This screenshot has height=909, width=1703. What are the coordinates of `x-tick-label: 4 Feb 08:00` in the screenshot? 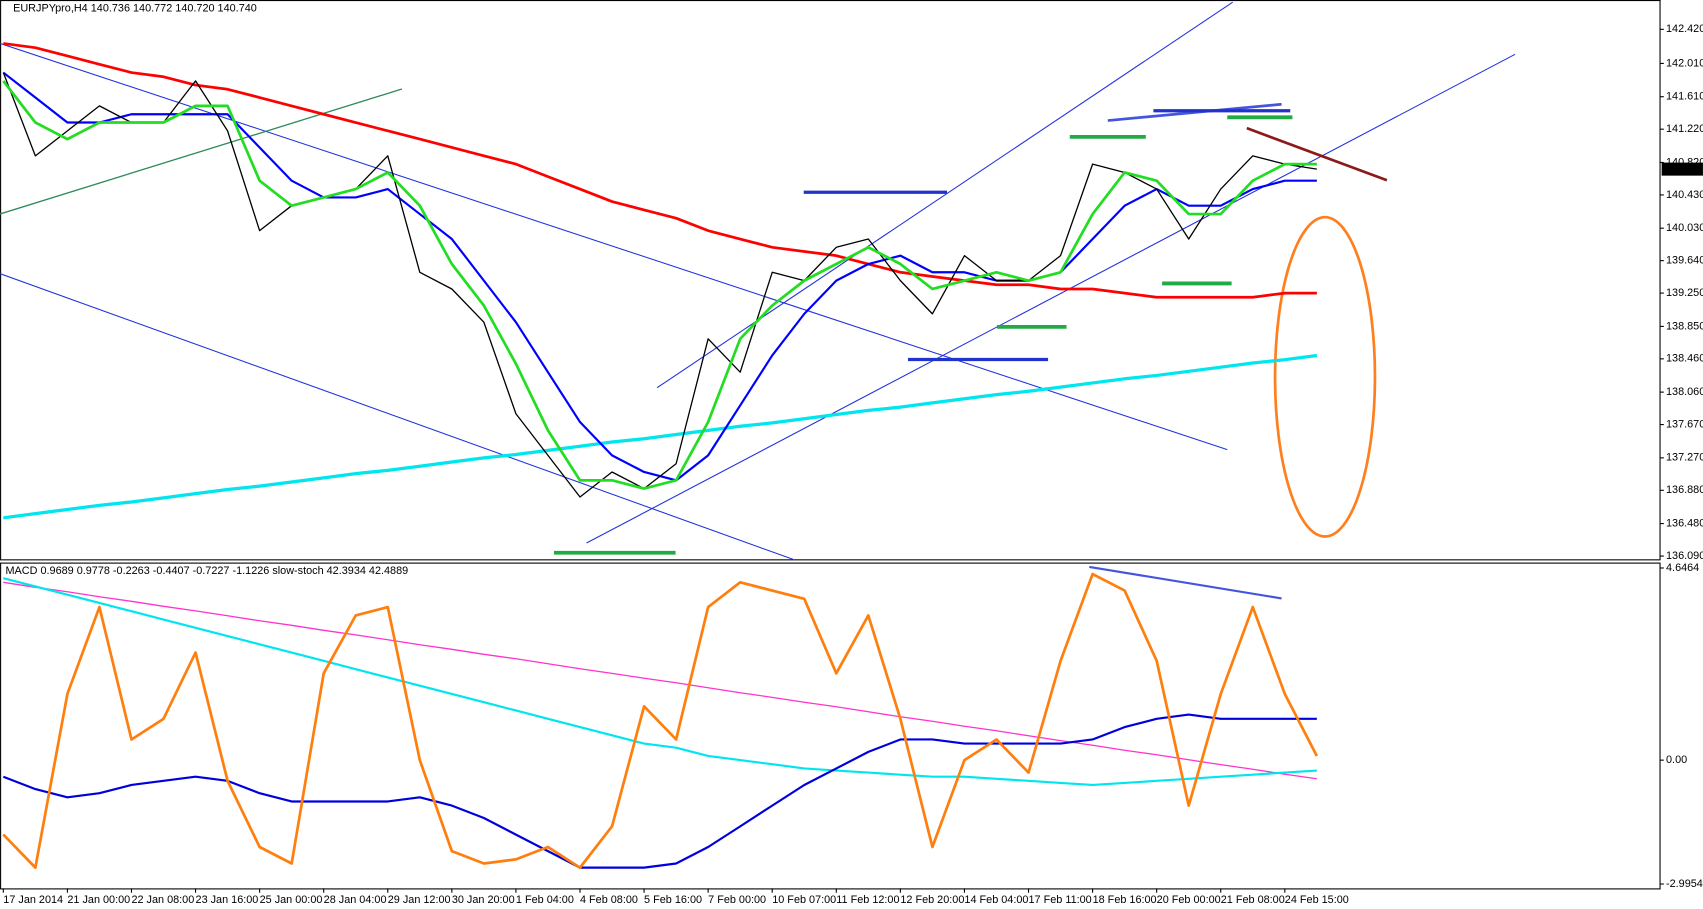 It's located at (609, 900).